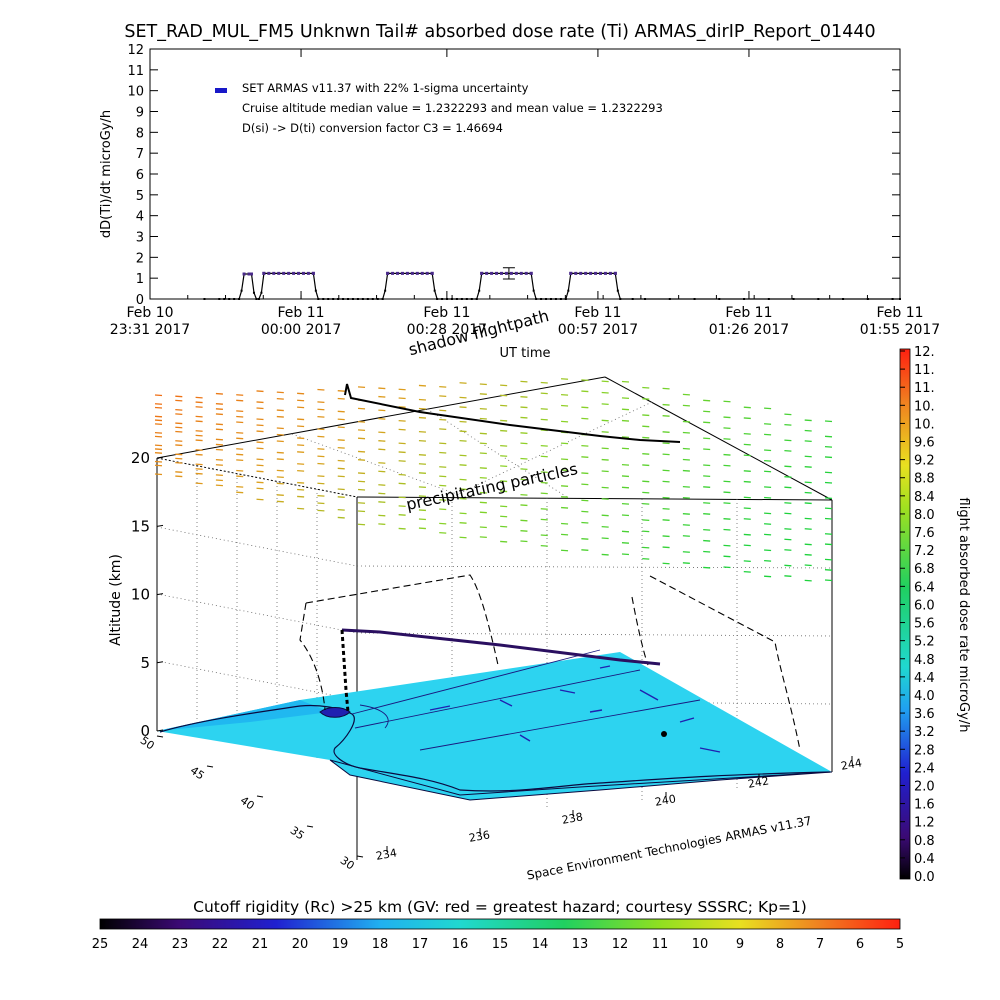 Image resolution: width=1000 pixels, height=1000 pixels. What do you see at coordinates (924, 732) in the screenshot?
I see `dose-colorbar-tick-label: 3.2` at bounding box center [924, 732].